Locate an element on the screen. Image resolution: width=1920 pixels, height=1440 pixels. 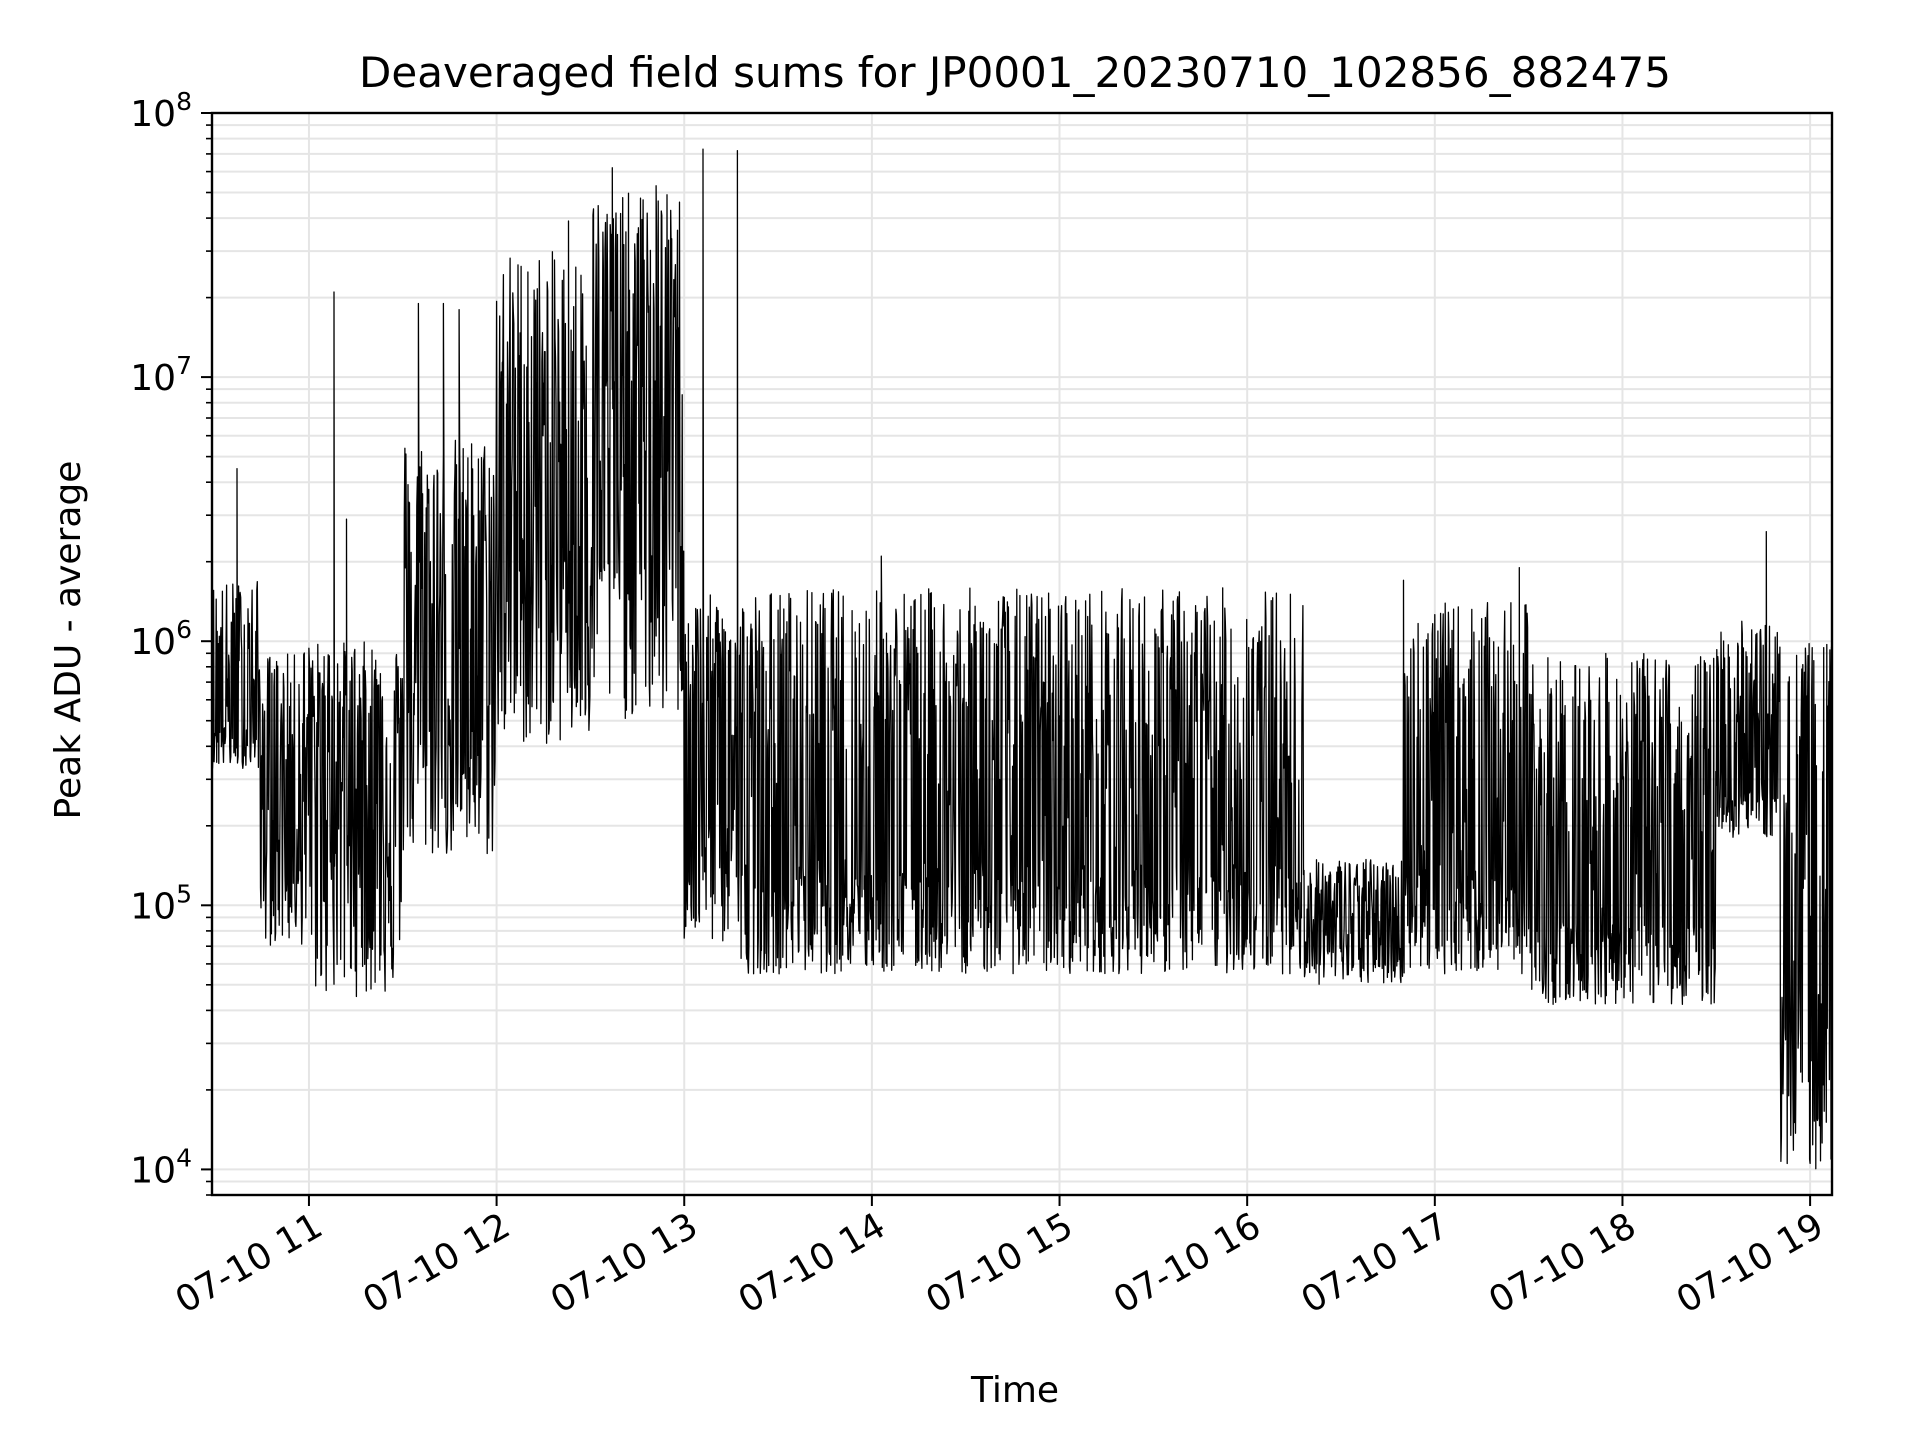
x-tick-label: 07-10 13 is located at coordinates (624, 1263).